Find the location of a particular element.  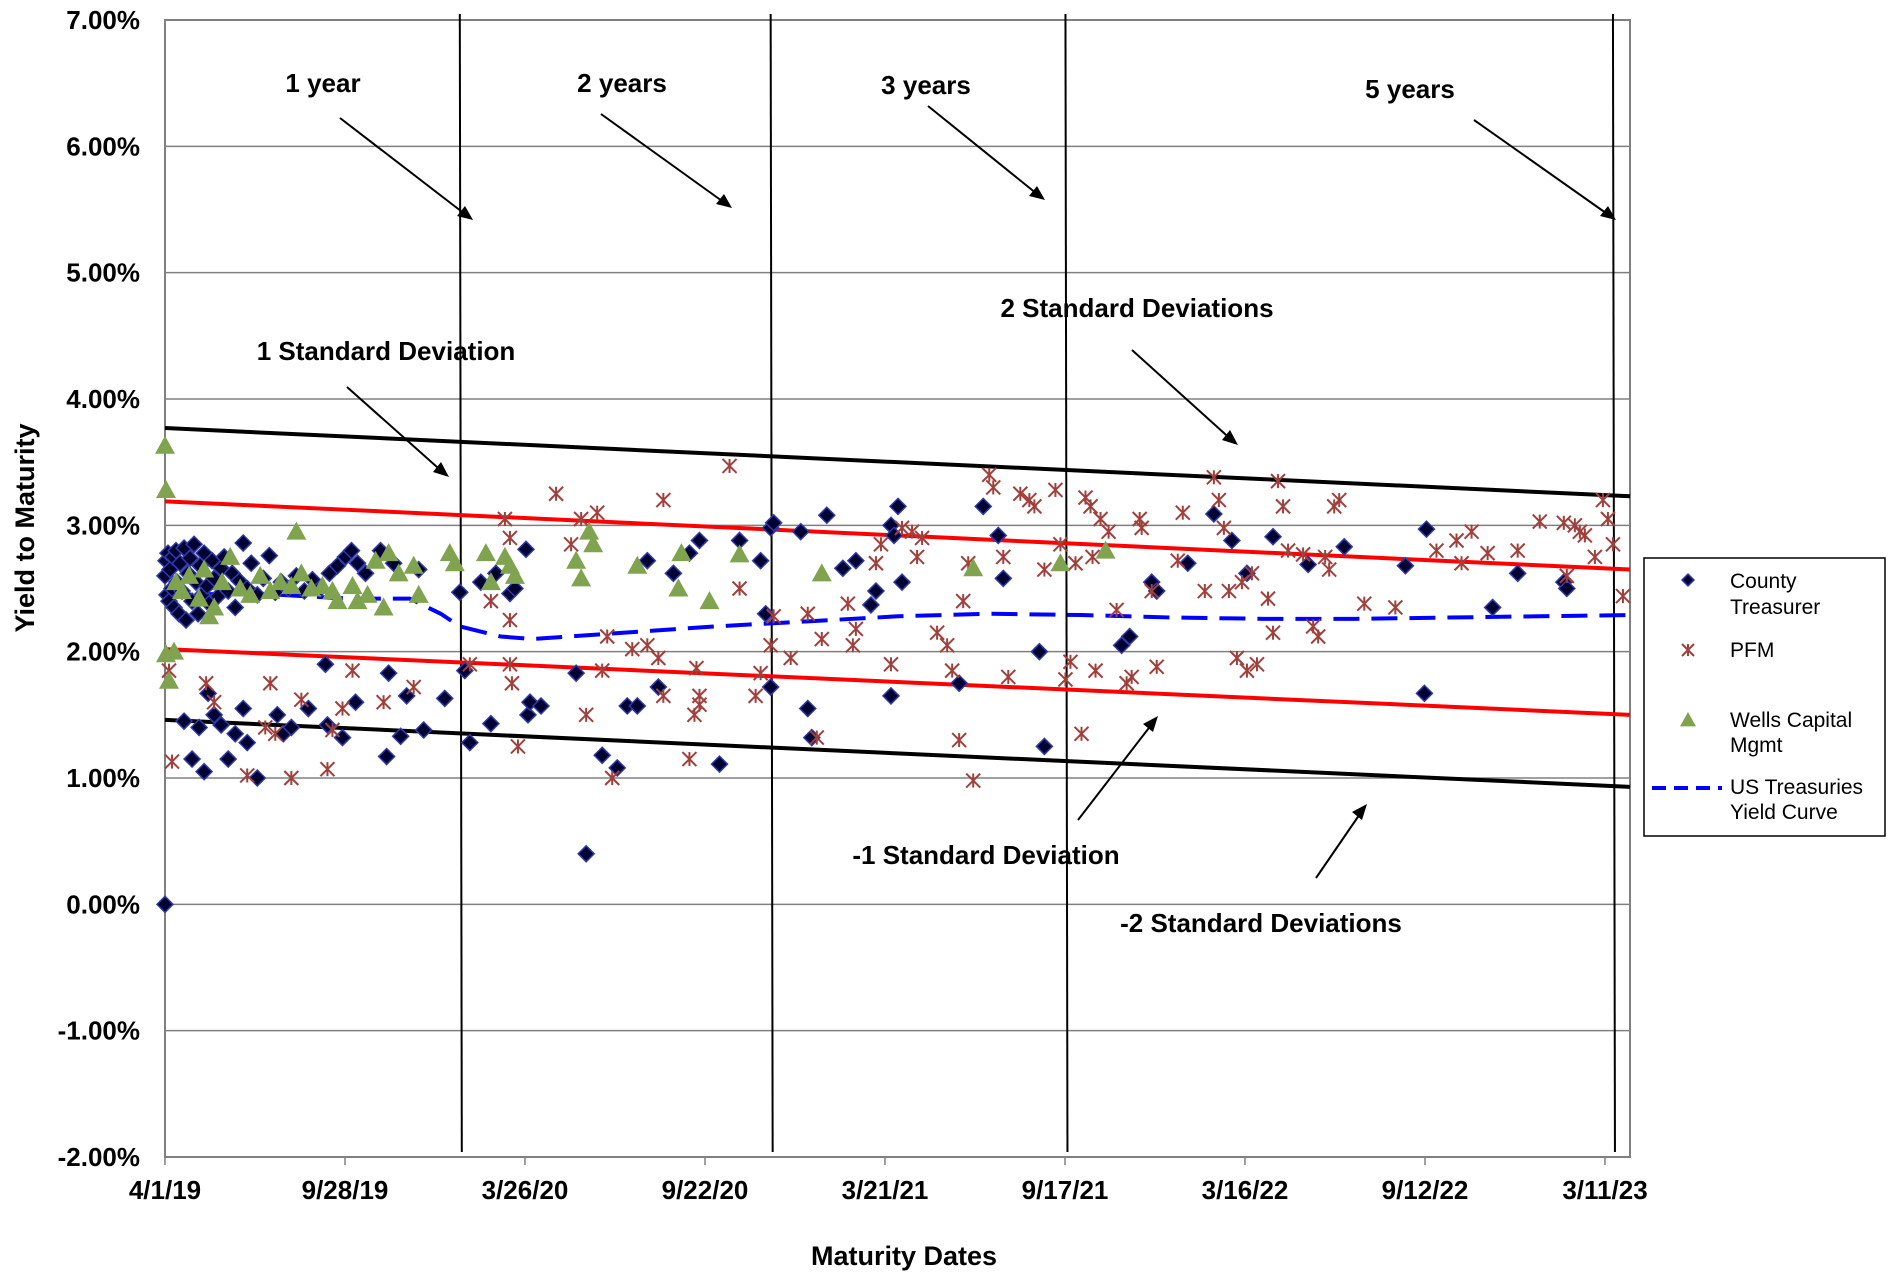

legend-label-county-treasurer-line1: County is located at coordinates (1763, 581).